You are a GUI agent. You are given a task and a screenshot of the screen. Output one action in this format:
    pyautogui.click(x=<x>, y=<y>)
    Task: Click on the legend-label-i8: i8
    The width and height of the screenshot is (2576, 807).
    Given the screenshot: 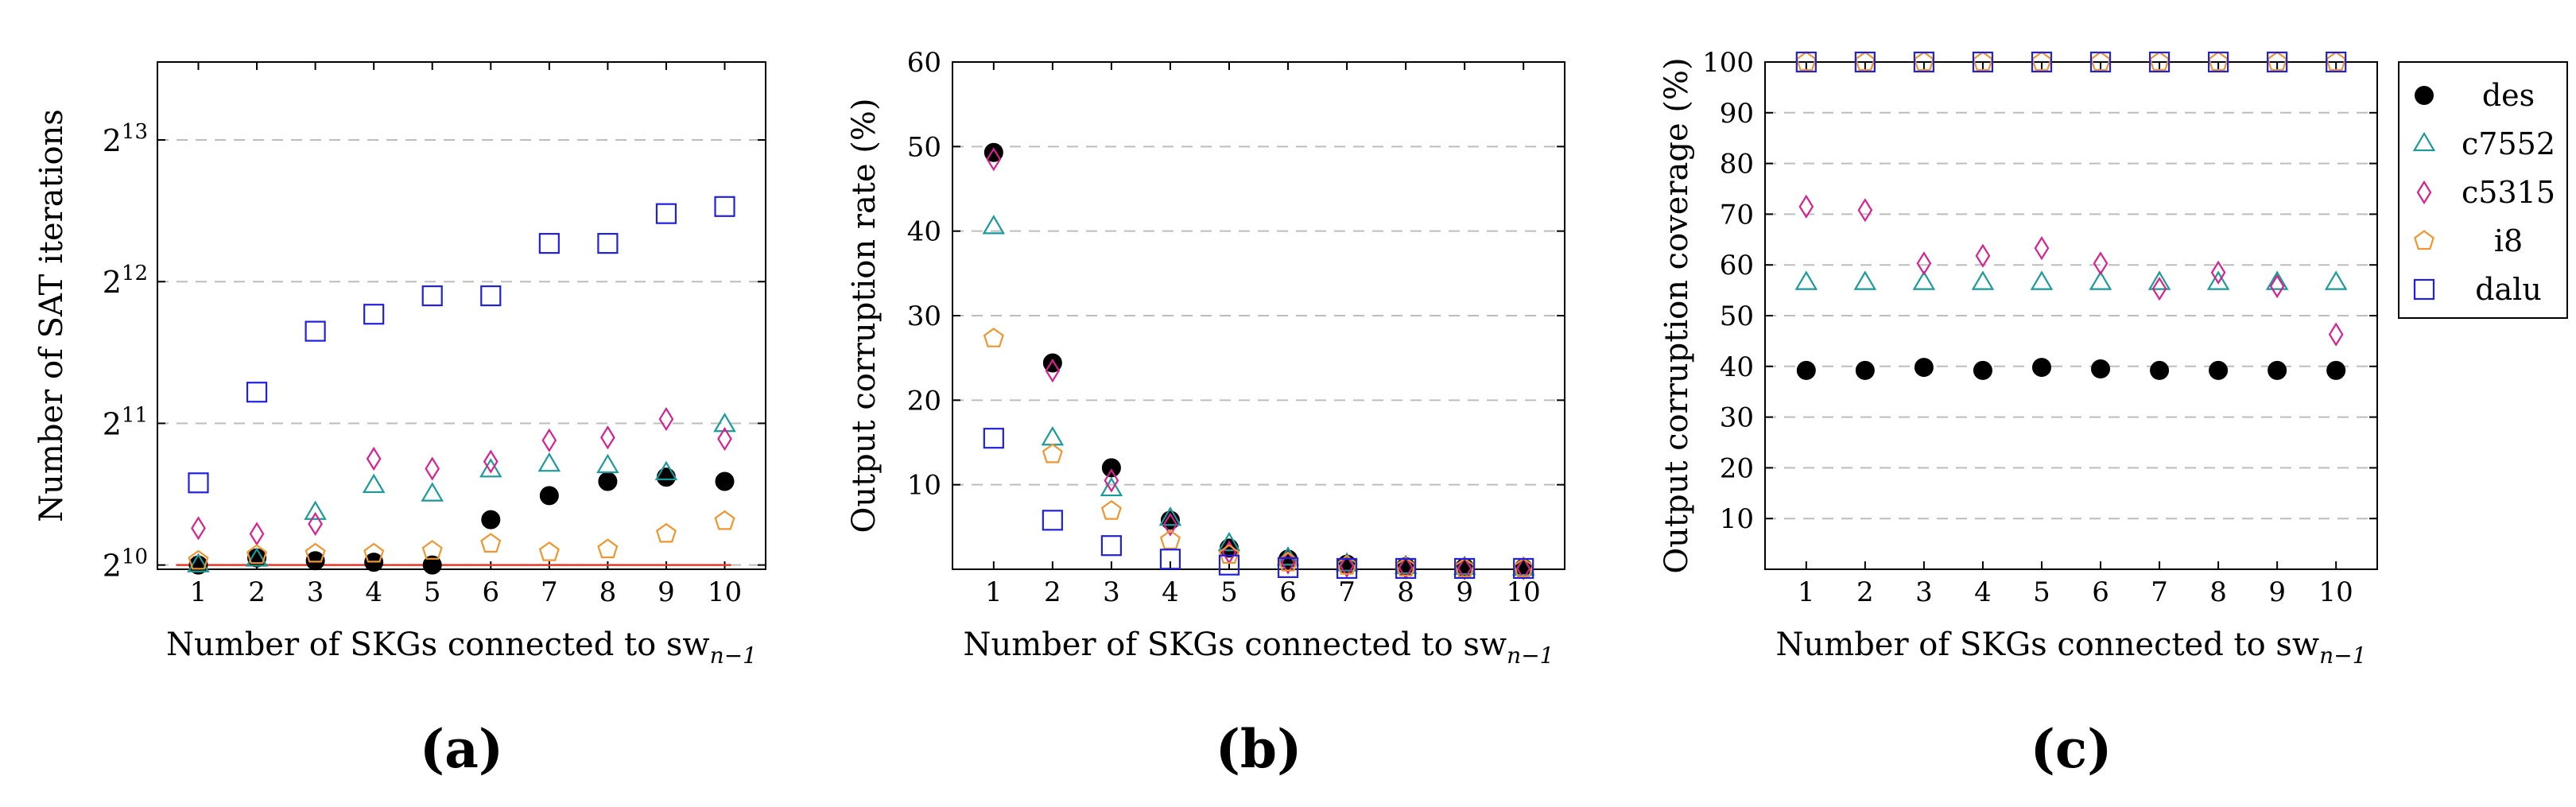 What is the action you would take?
    pyautogui.click(x=2508, y=241)
    